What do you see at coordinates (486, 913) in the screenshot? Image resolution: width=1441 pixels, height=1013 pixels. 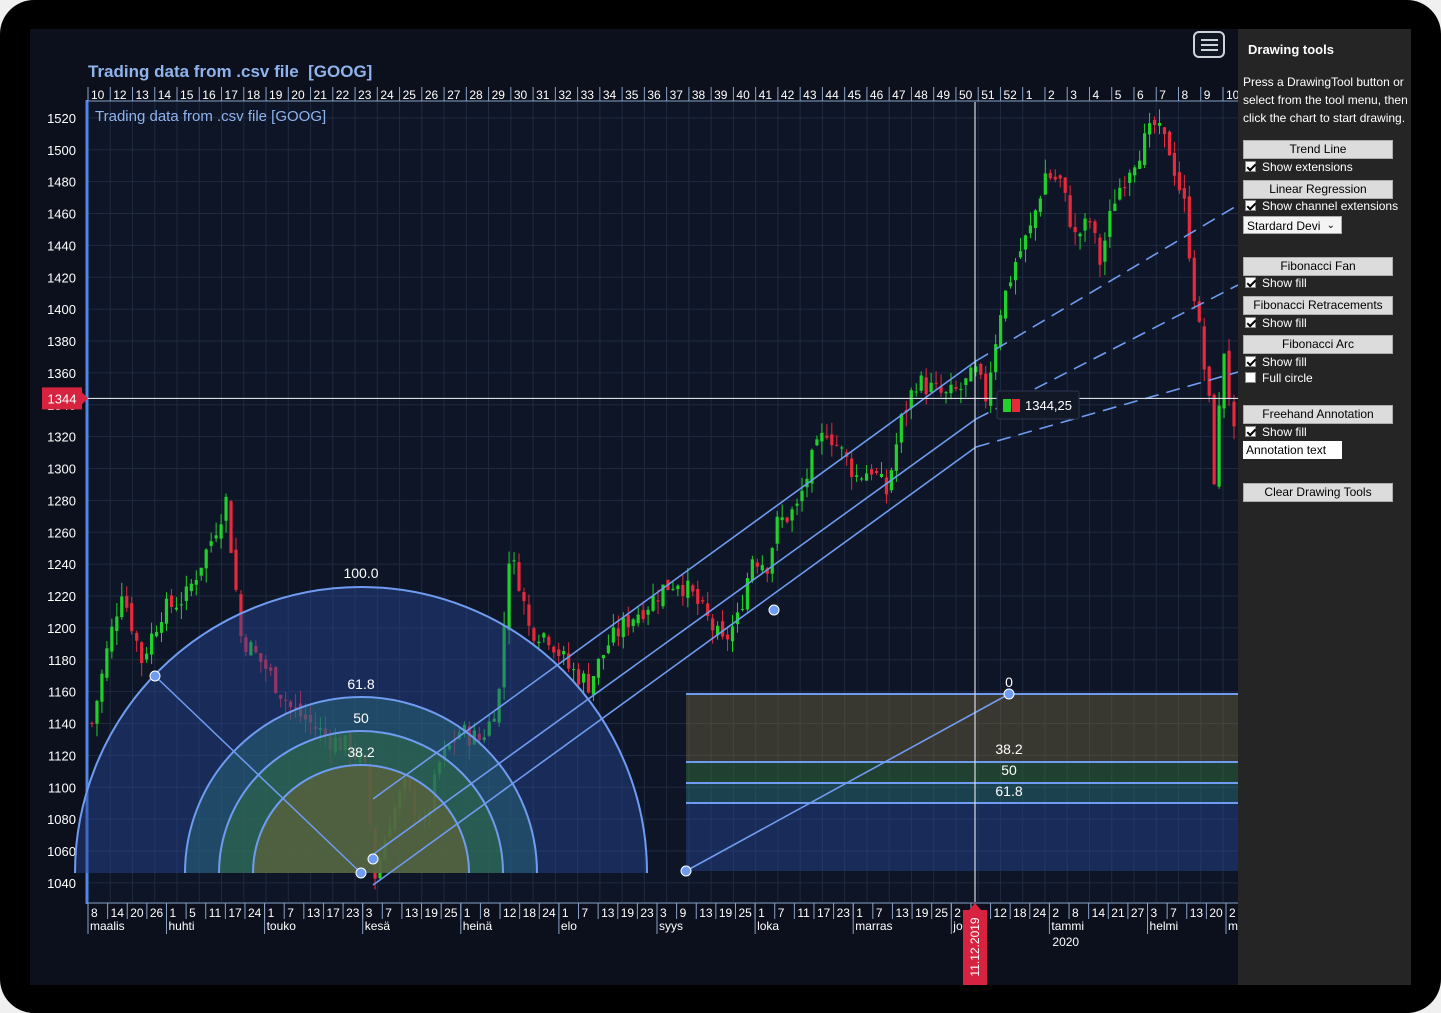 I see `bottom-tick-label: 8` at bounding box center [486, 913].